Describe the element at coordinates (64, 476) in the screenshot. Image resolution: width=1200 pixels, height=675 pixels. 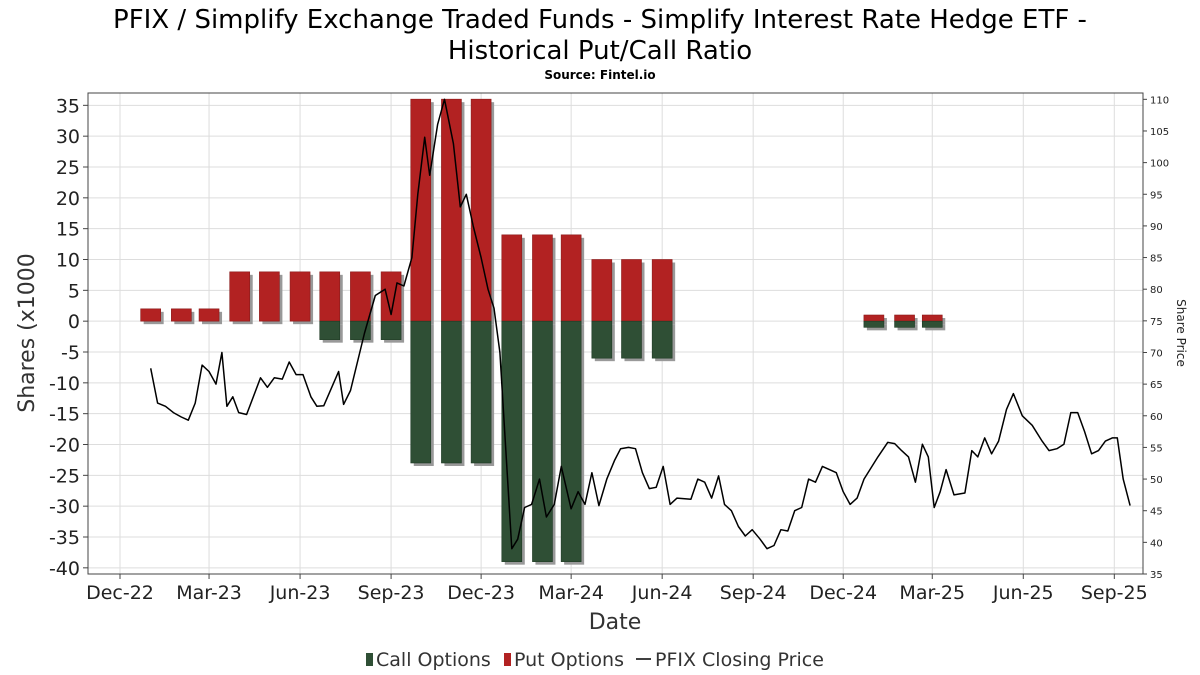
I see `y-tick-label: -25` at that location.